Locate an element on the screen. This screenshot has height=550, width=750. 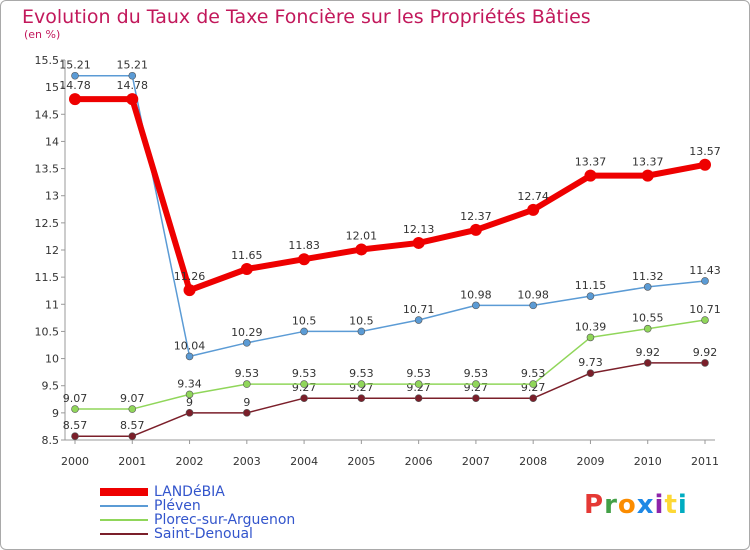
data-label: 10.98 is located at coordinates (533, 294).